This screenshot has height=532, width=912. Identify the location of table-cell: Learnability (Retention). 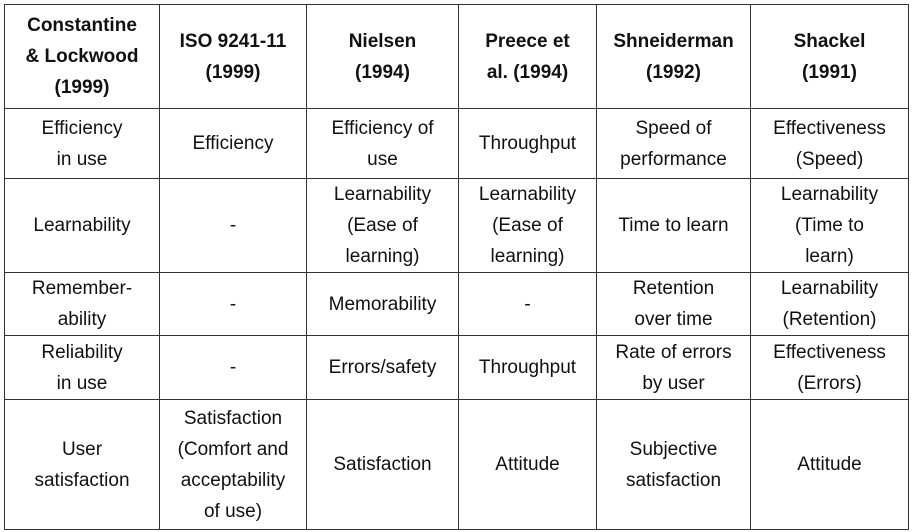
(829, 304).